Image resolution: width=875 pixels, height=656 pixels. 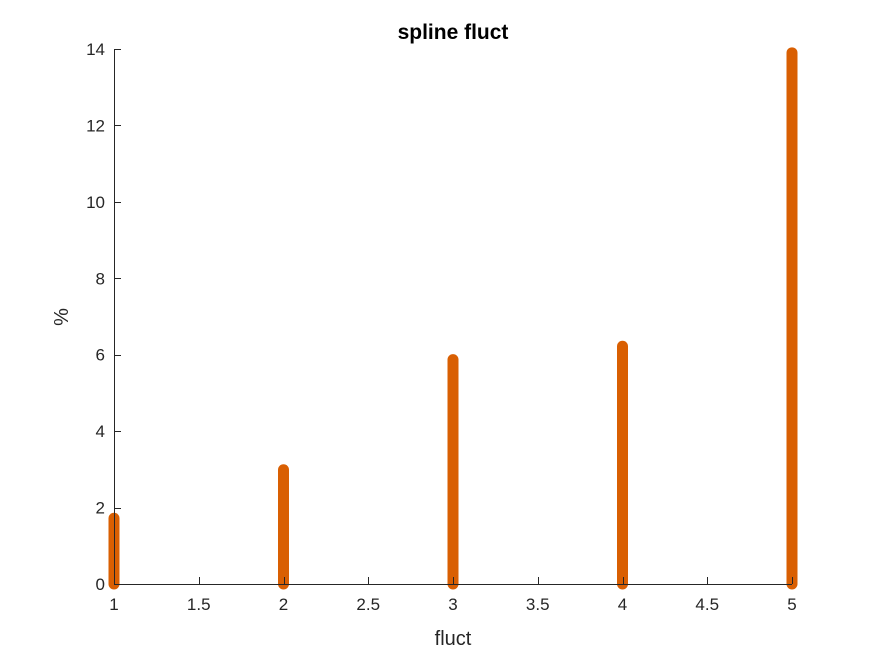 I want to click on y-tick-label: 4, so click(x=100, y=431).